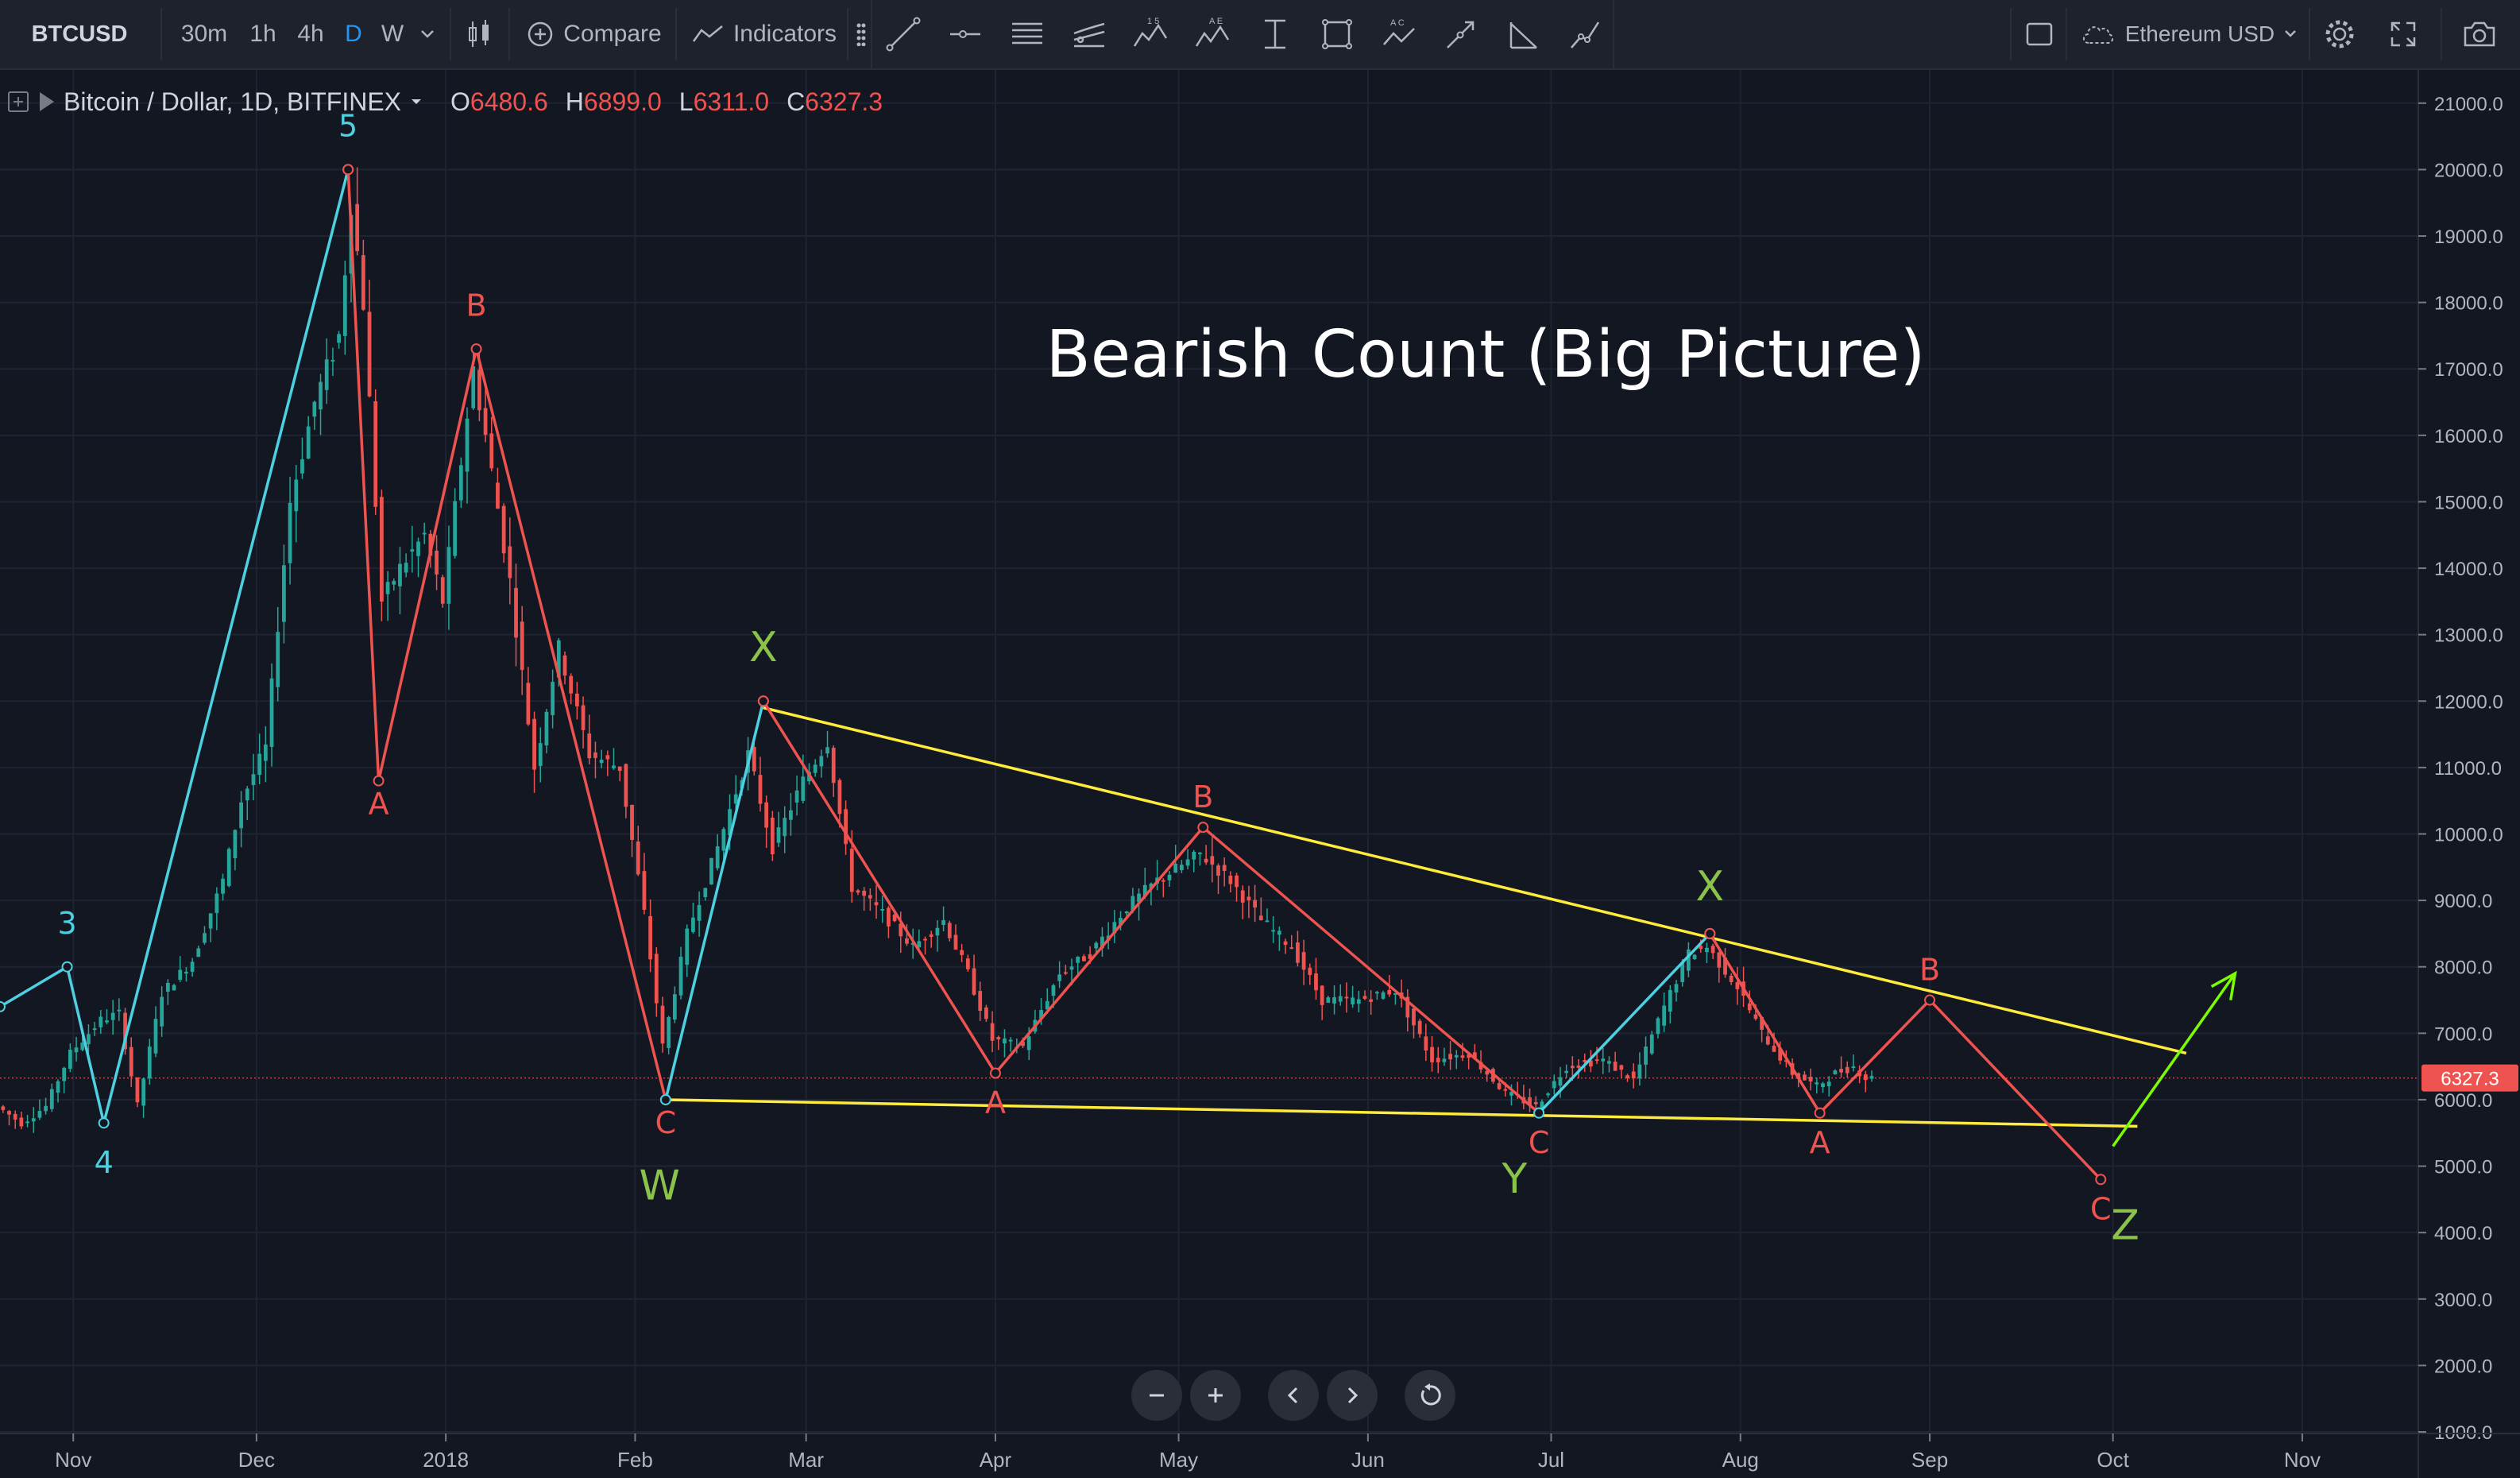 The width and height of the screenshot is (2520, 1478). Describe the element at coordinates (1293, 1396) in the screenshot. I see `scroll-left-button` at that location.